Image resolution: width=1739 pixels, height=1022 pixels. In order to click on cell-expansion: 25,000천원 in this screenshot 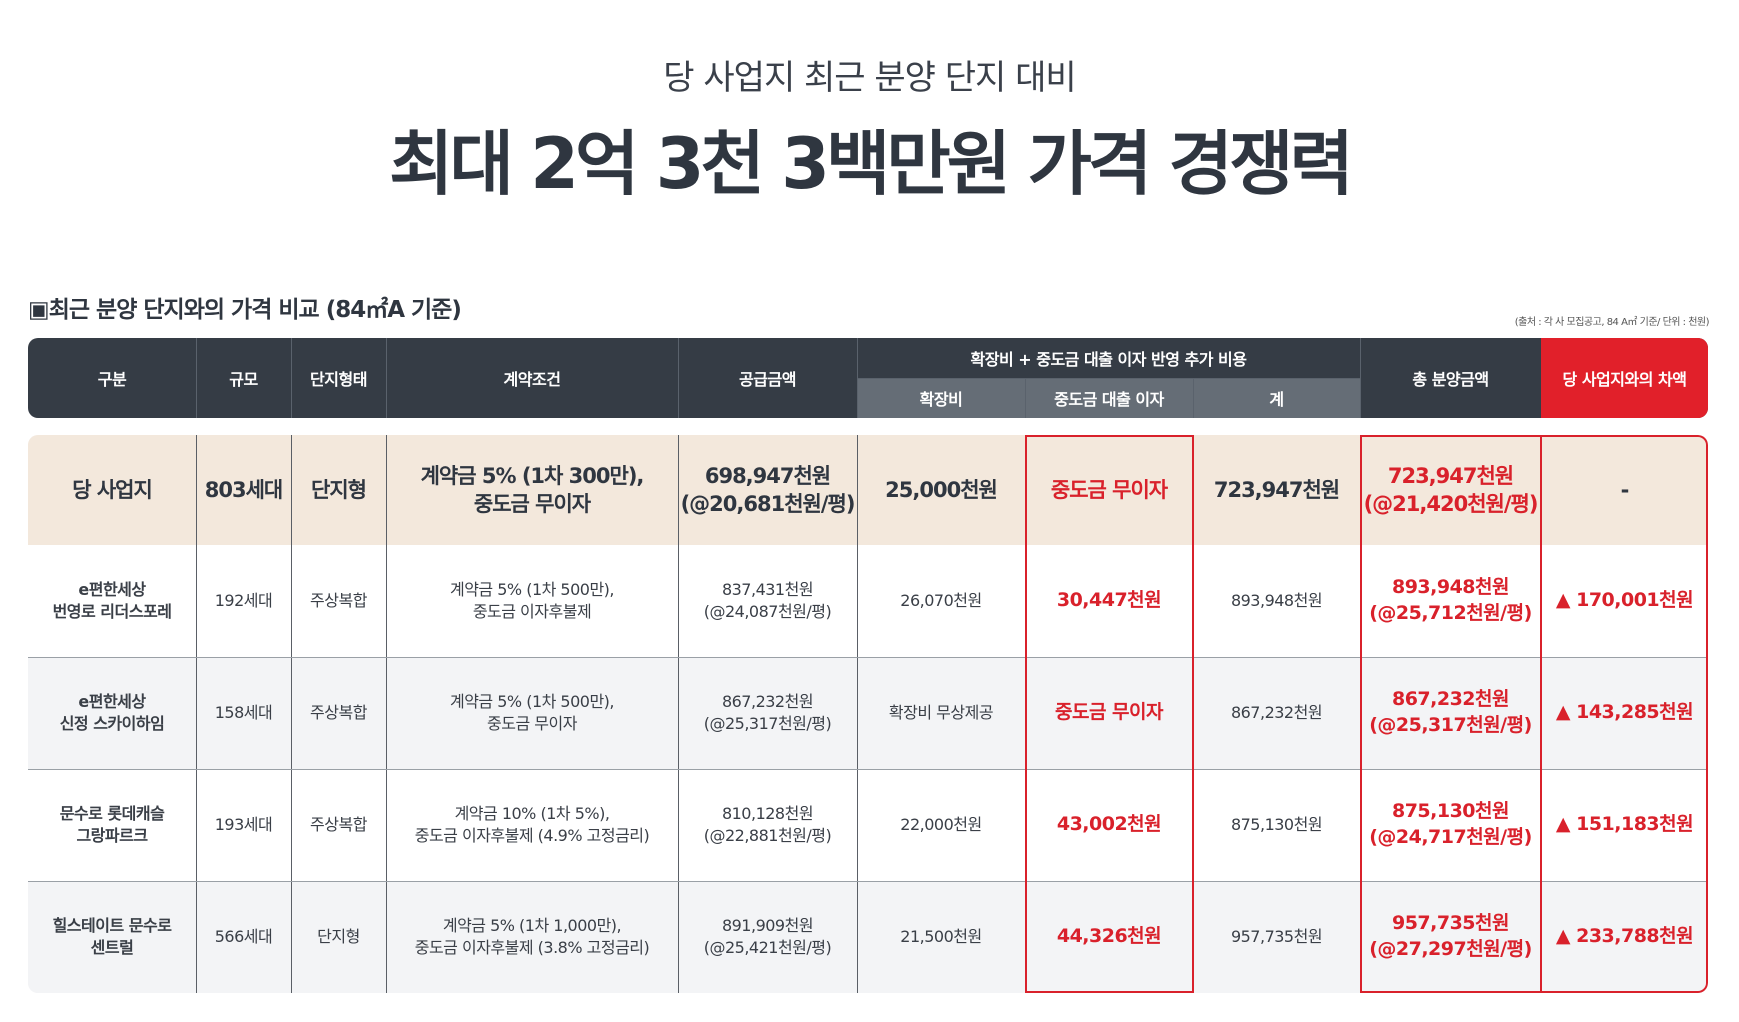, I will do `click(941, 489)`.